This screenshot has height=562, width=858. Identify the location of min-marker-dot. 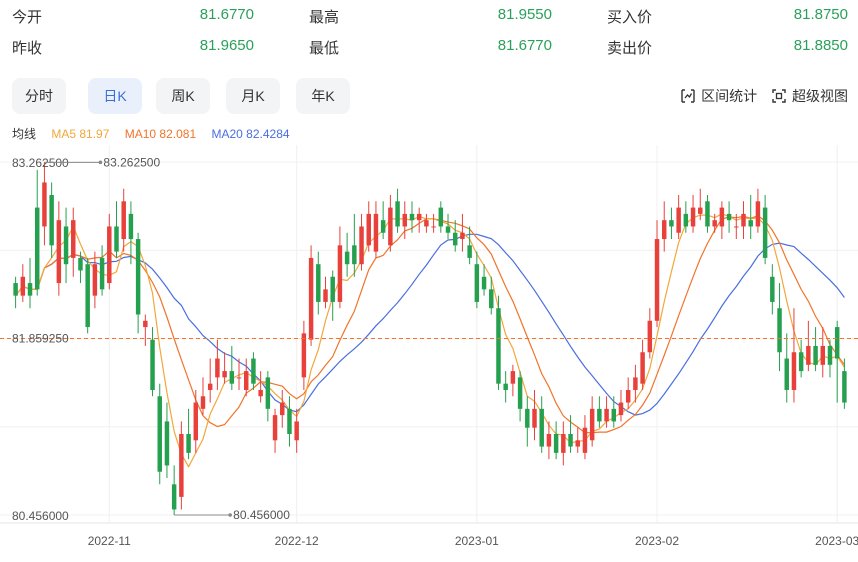
(230, 515).